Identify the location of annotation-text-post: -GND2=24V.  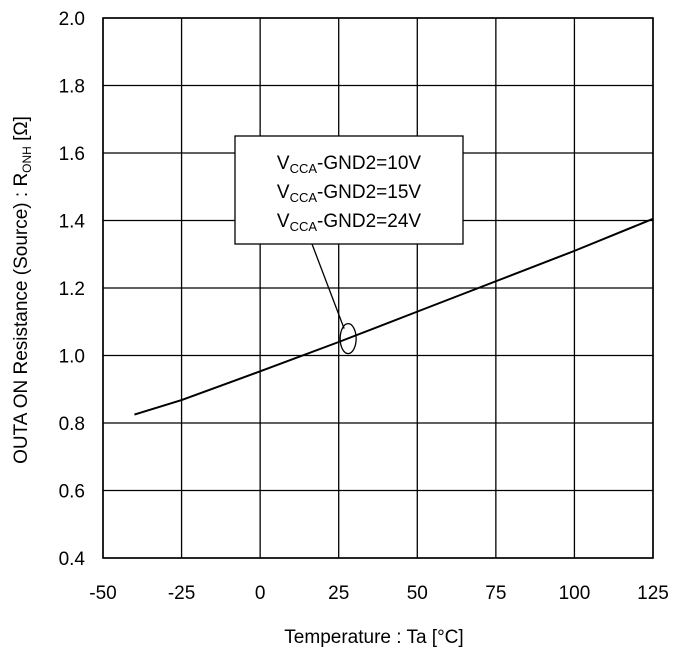
(369, 221).